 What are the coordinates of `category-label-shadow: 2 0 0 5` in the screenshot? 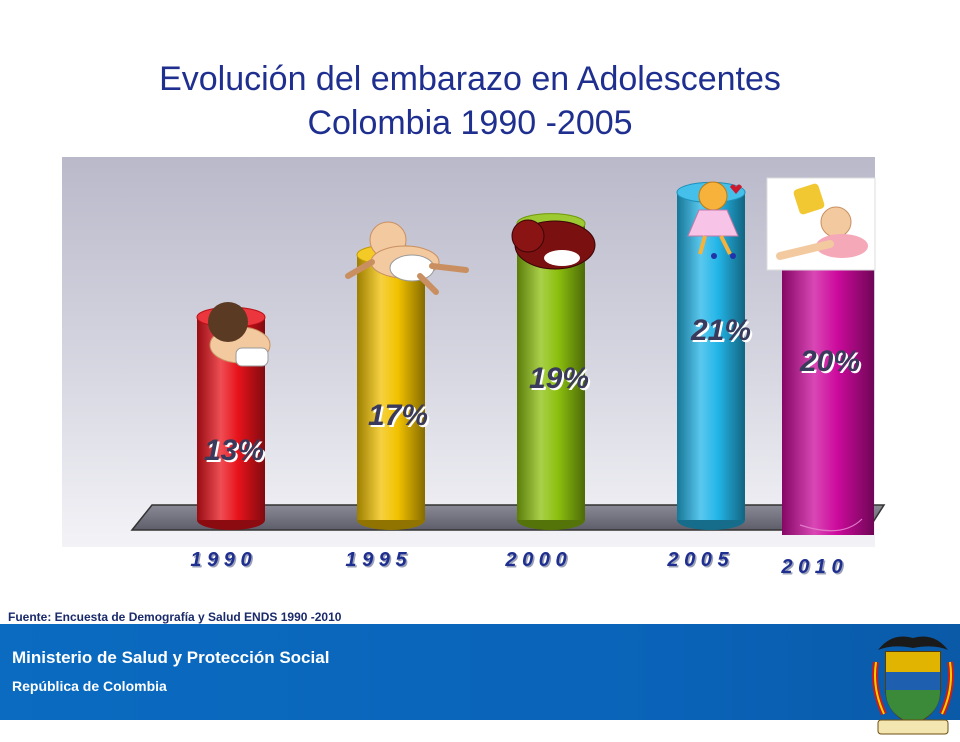 It's located at (699, 562).